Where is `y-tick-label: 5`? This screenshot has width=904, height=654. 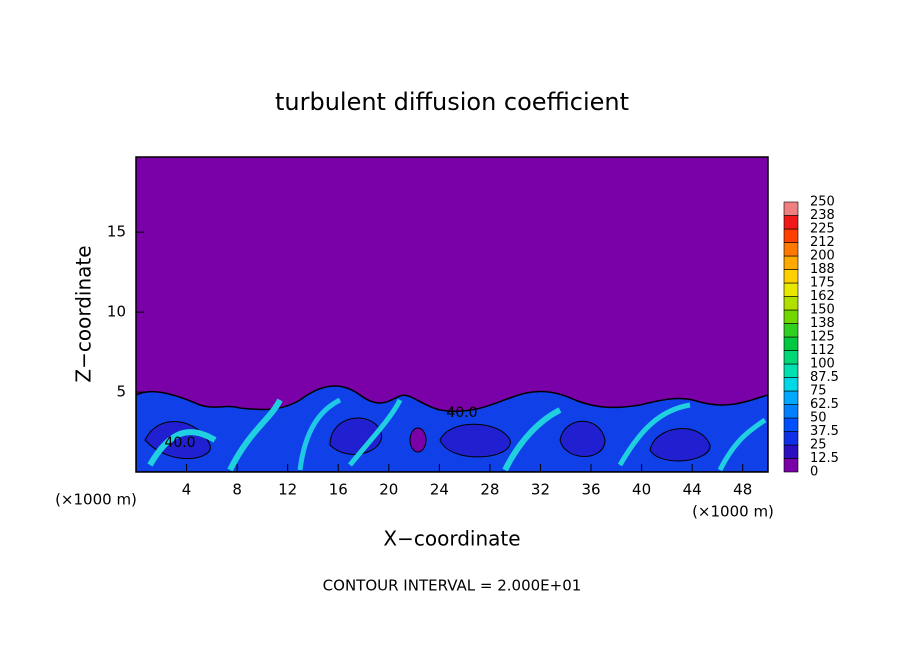
y-tick-label: 5 is located at coordinates (121, 392).